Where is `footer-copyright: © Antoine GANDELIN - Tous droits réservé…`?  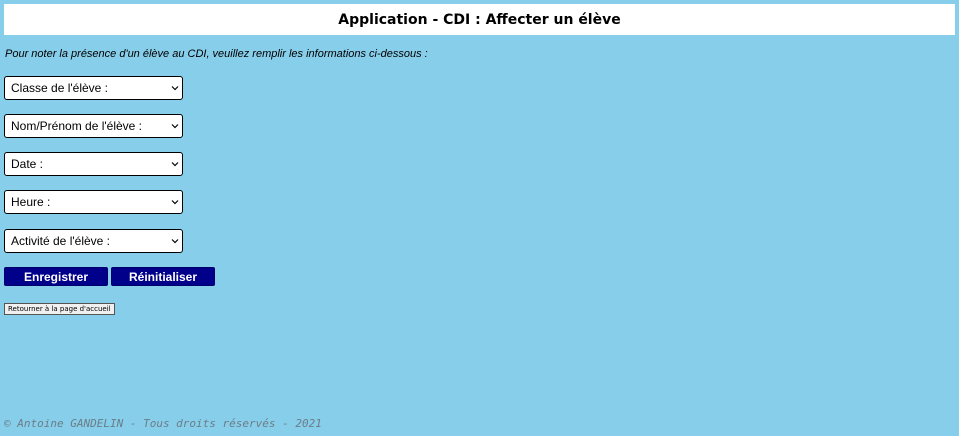 footer-copyright: © Antoine GANDELIN - Tous droits réservé… is located at coordinates (163, 423).